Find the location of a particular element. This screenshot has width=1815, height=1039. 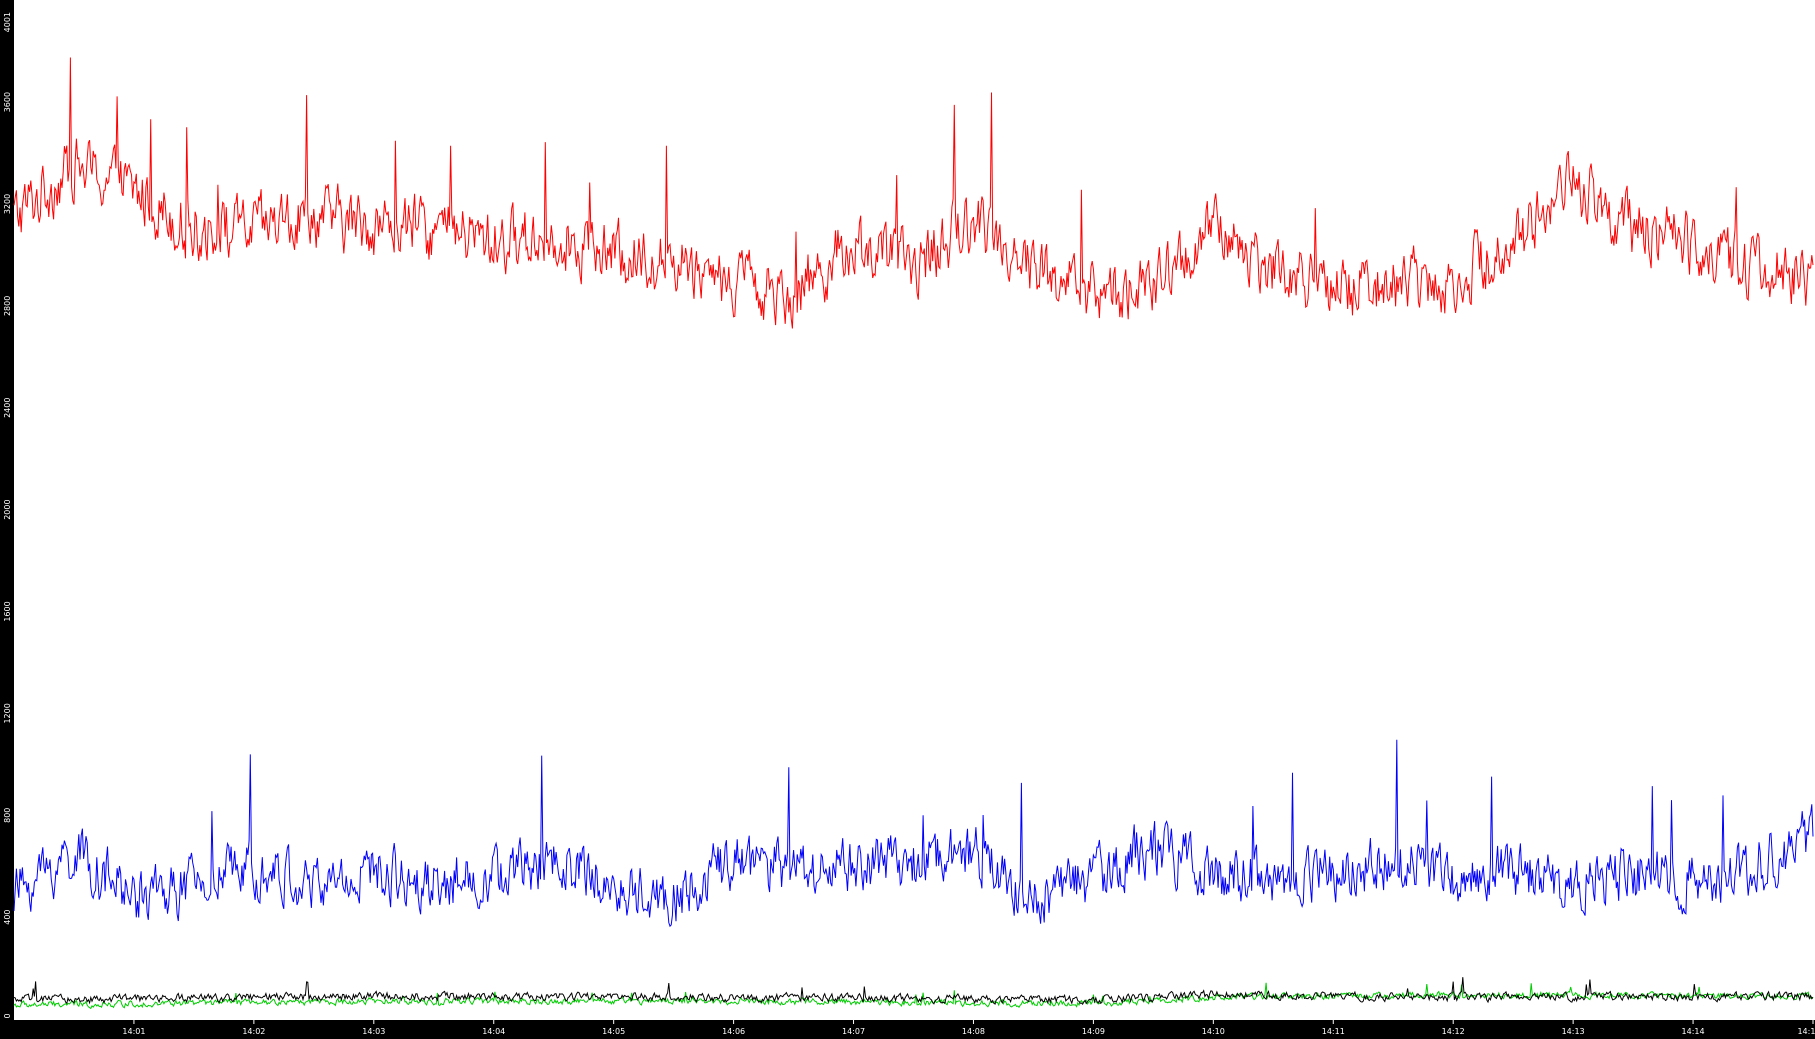

x-tick-label: 14:05 is located at coordinates (613, 1031).